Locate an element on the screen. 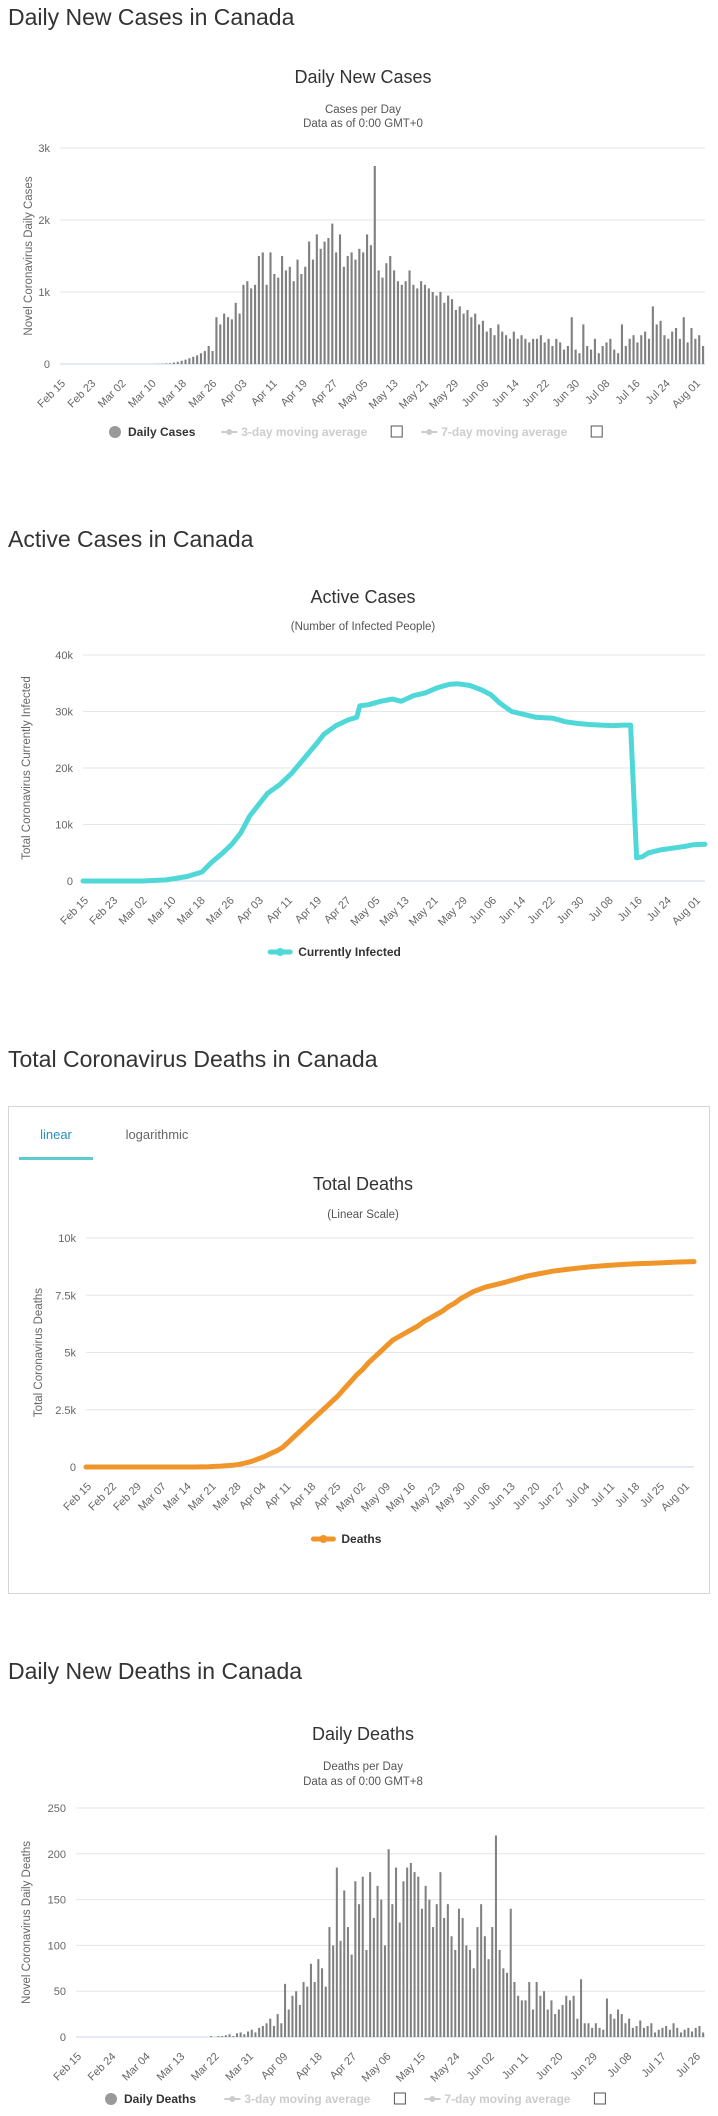 The image size is (718, 2116). x-tick-label: Mar 18 is located at coordinates (172, 394).